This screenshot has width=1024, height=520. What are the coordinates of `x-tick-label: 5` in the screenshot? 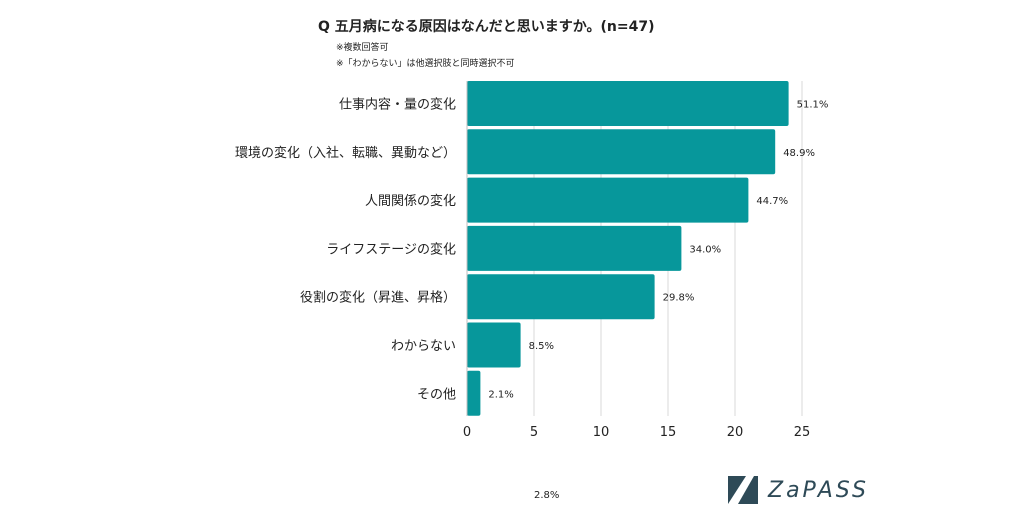 It's located at (534, 432).